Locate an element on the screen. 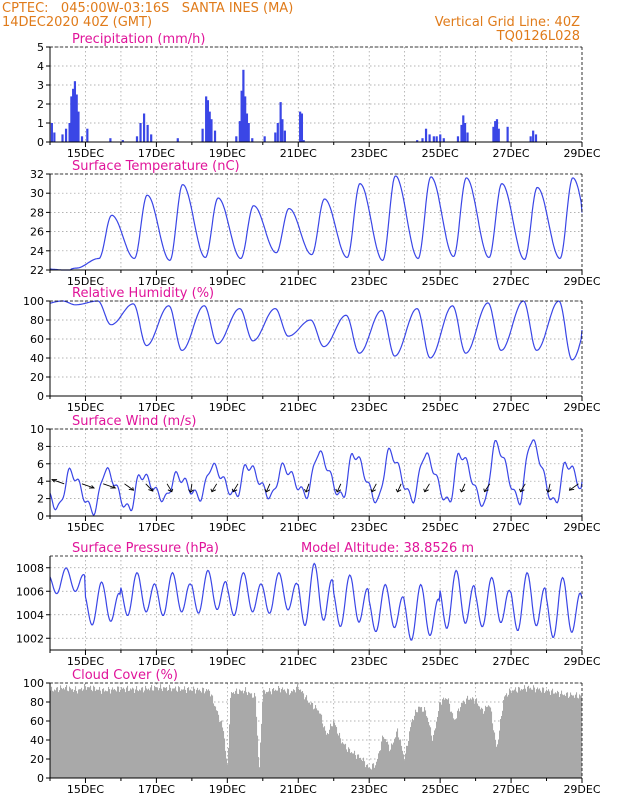 The width and height of the screenshot is (618, 800). x-tick-label: 15DEC is located at coordinates (85, 281).